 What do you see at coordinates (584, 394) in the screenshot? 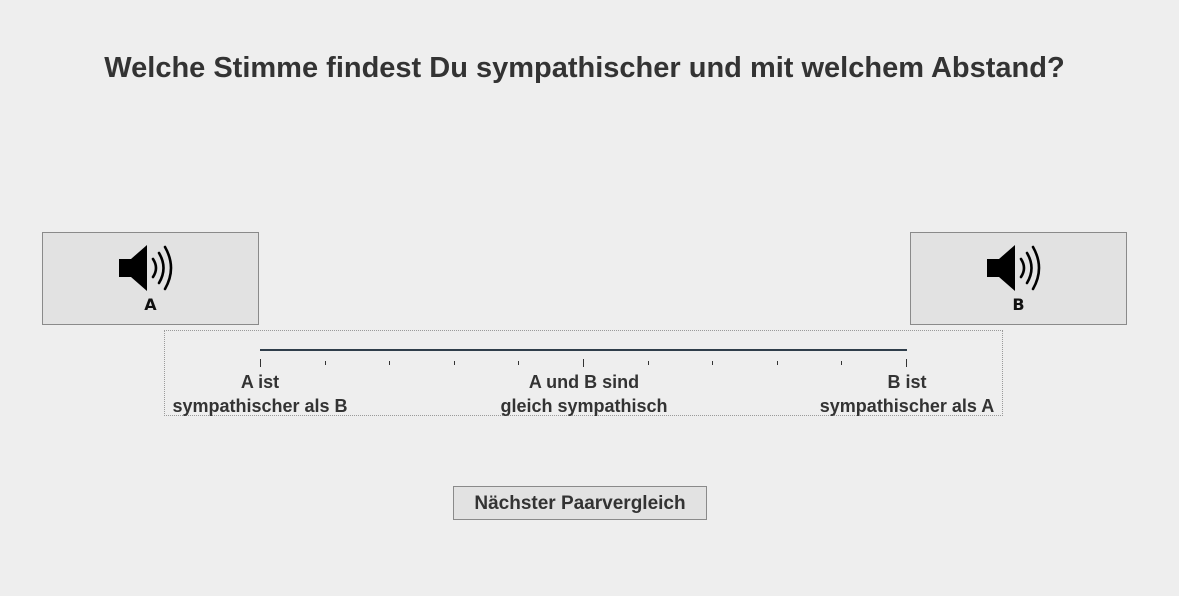
I see `scale-label-equal: A und B sind gleich sympathisch` at bounding box center [584, 394].